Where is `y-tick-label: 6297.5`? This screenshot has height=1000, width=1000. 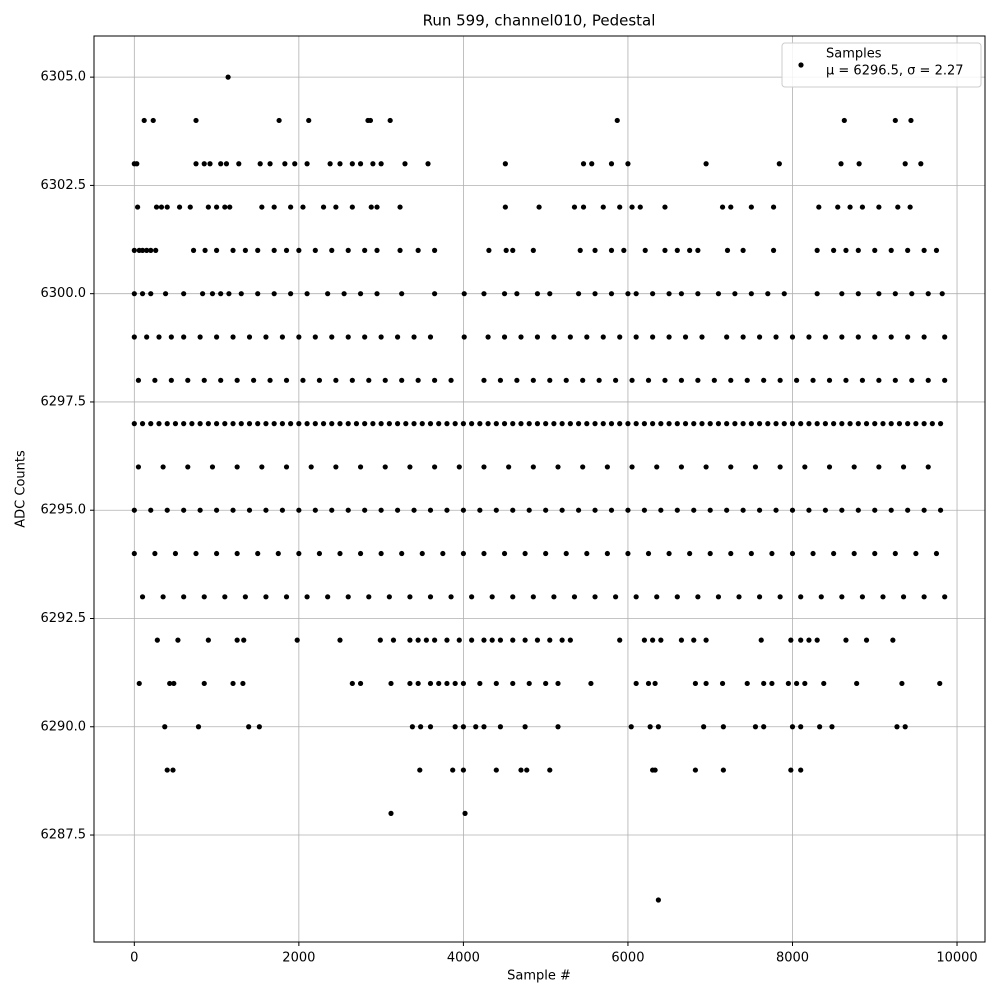
y-tick-label: 6297.5 is located at coordinates (64, 401).